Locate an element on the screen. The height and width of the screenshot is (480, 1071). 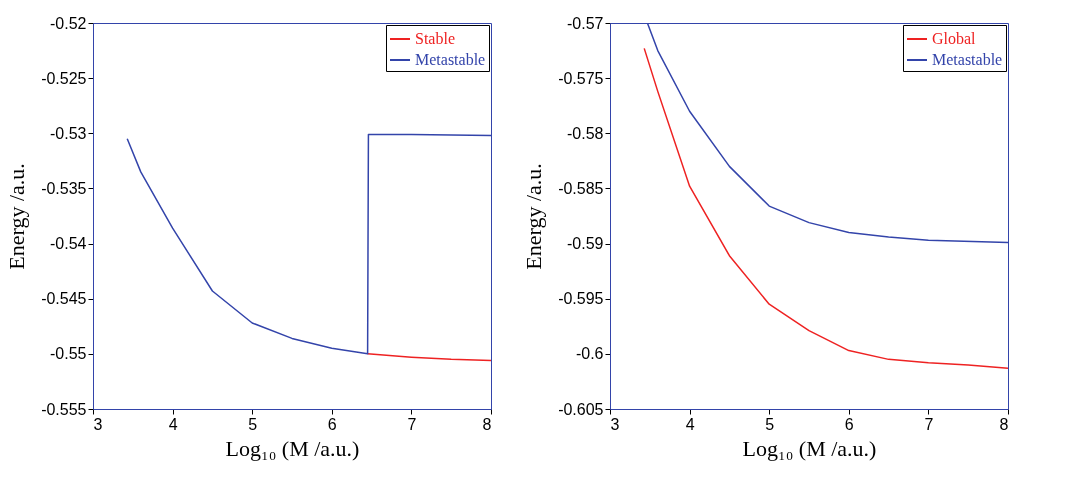
y-tick-label: -0.585 is located at coordinates (581, 188).